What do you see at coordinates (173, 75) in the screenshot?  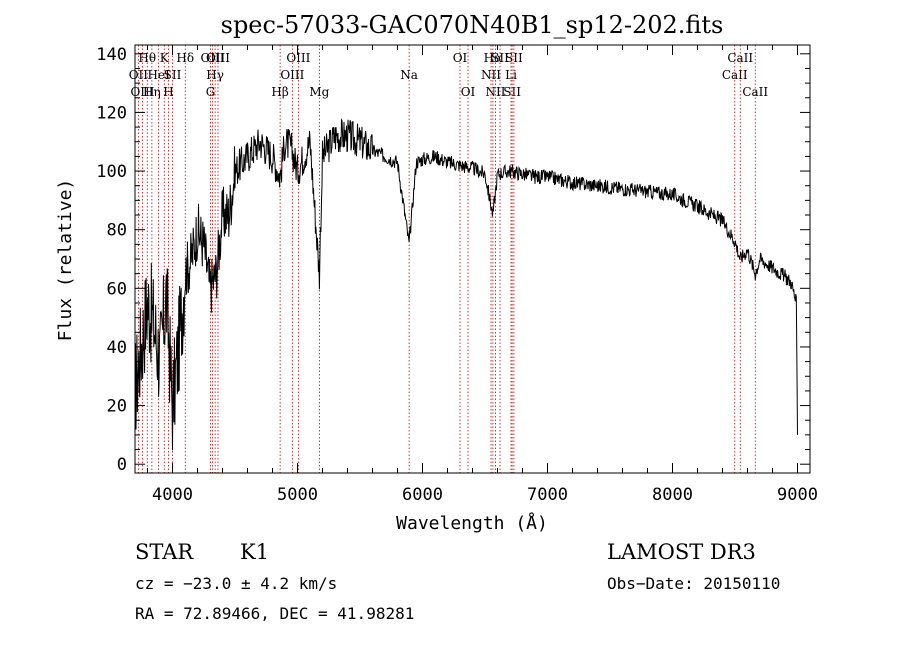 I see `line-label-7: SII` at bounding box center [173, 75].